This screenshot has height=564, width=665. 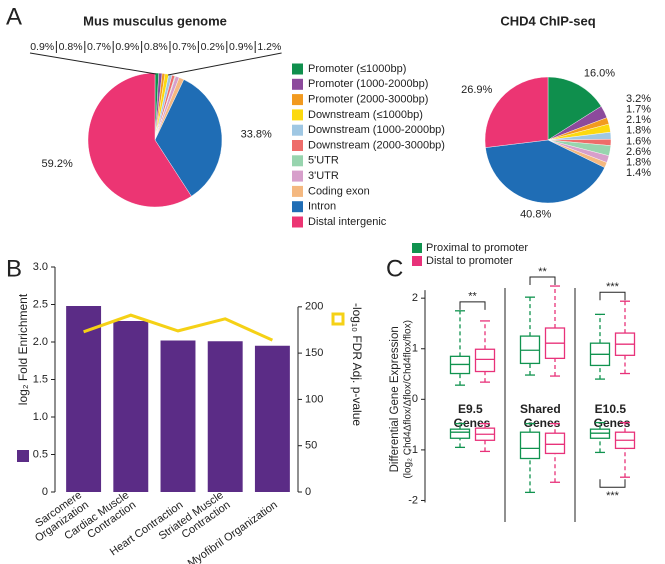 I want to click on y2-tick-label: 100, so click(x=314, y=399).